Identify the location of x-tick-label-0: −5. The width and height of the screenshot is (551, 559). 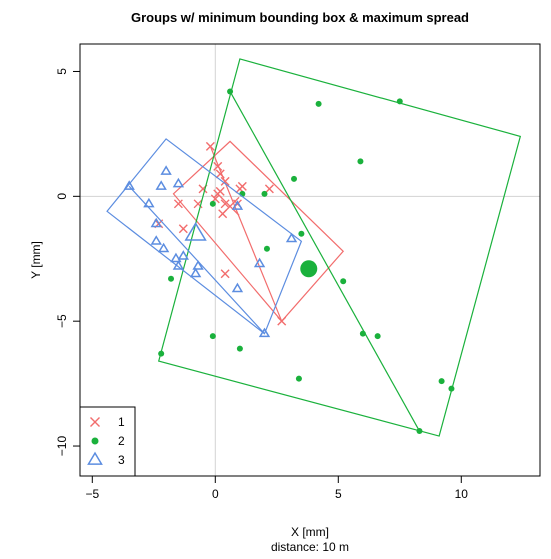
(92, 494).